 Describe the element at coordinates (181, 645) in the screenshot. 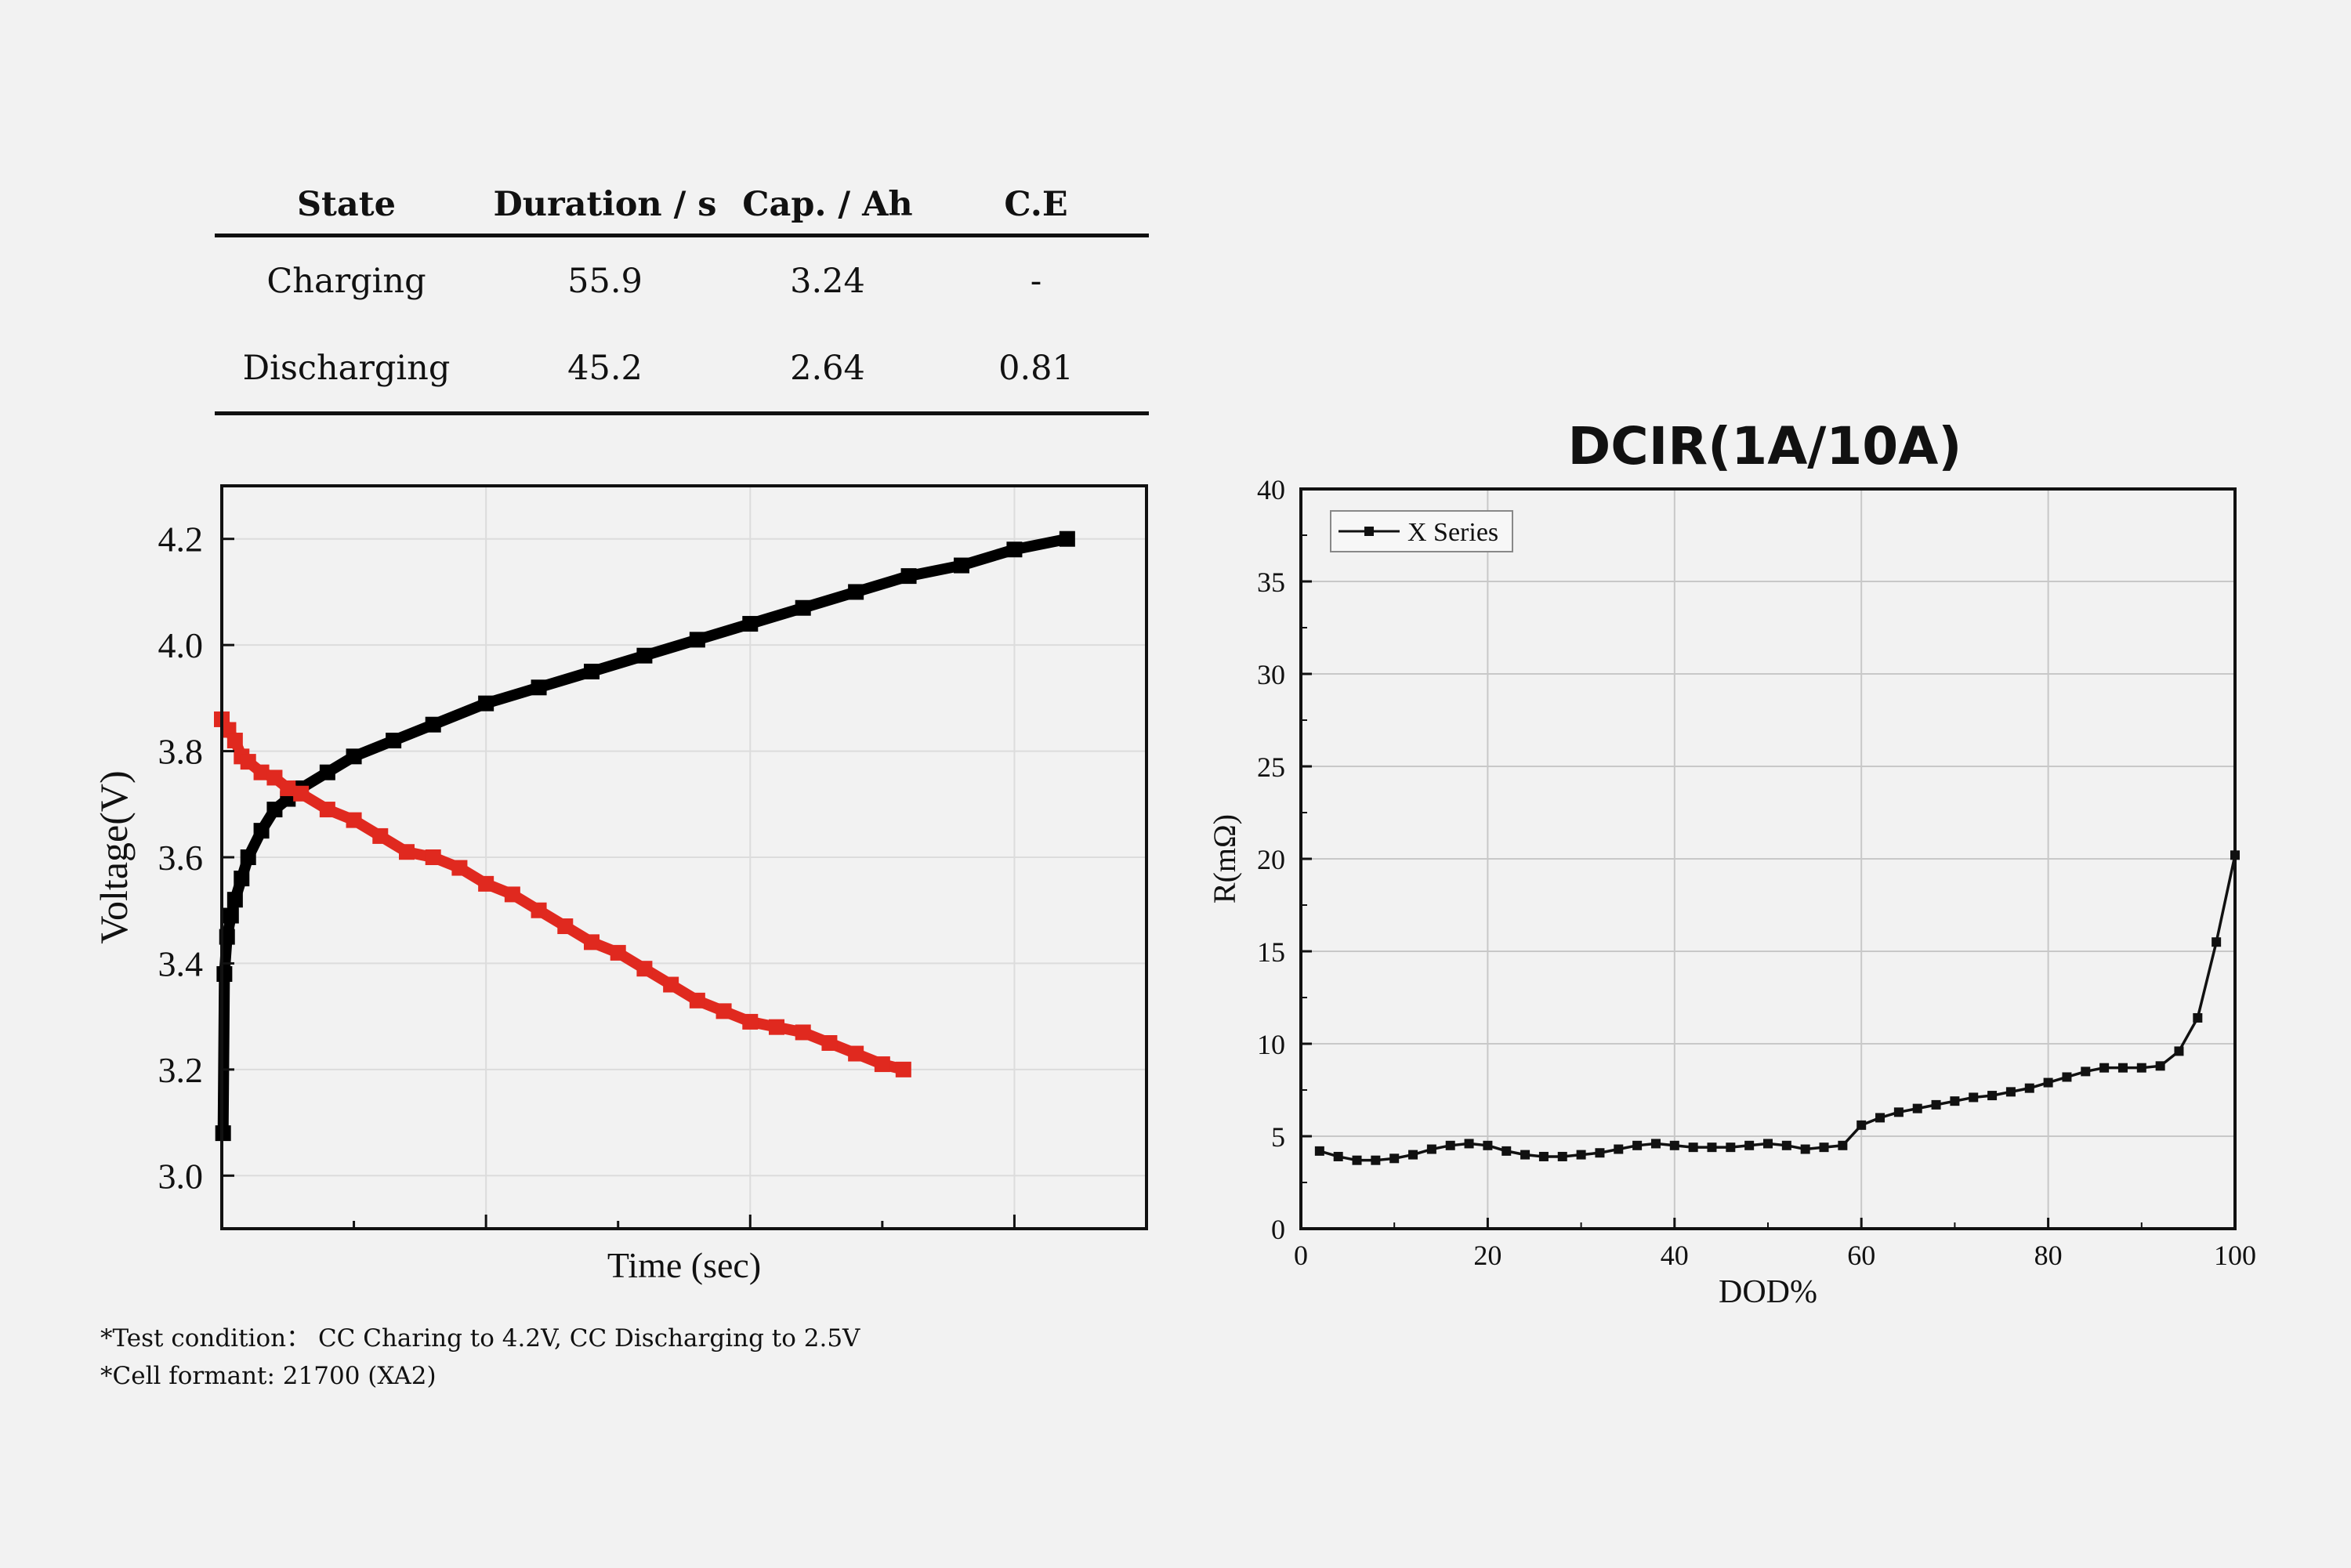

I see `y-tick-label: 4.0` at that location.